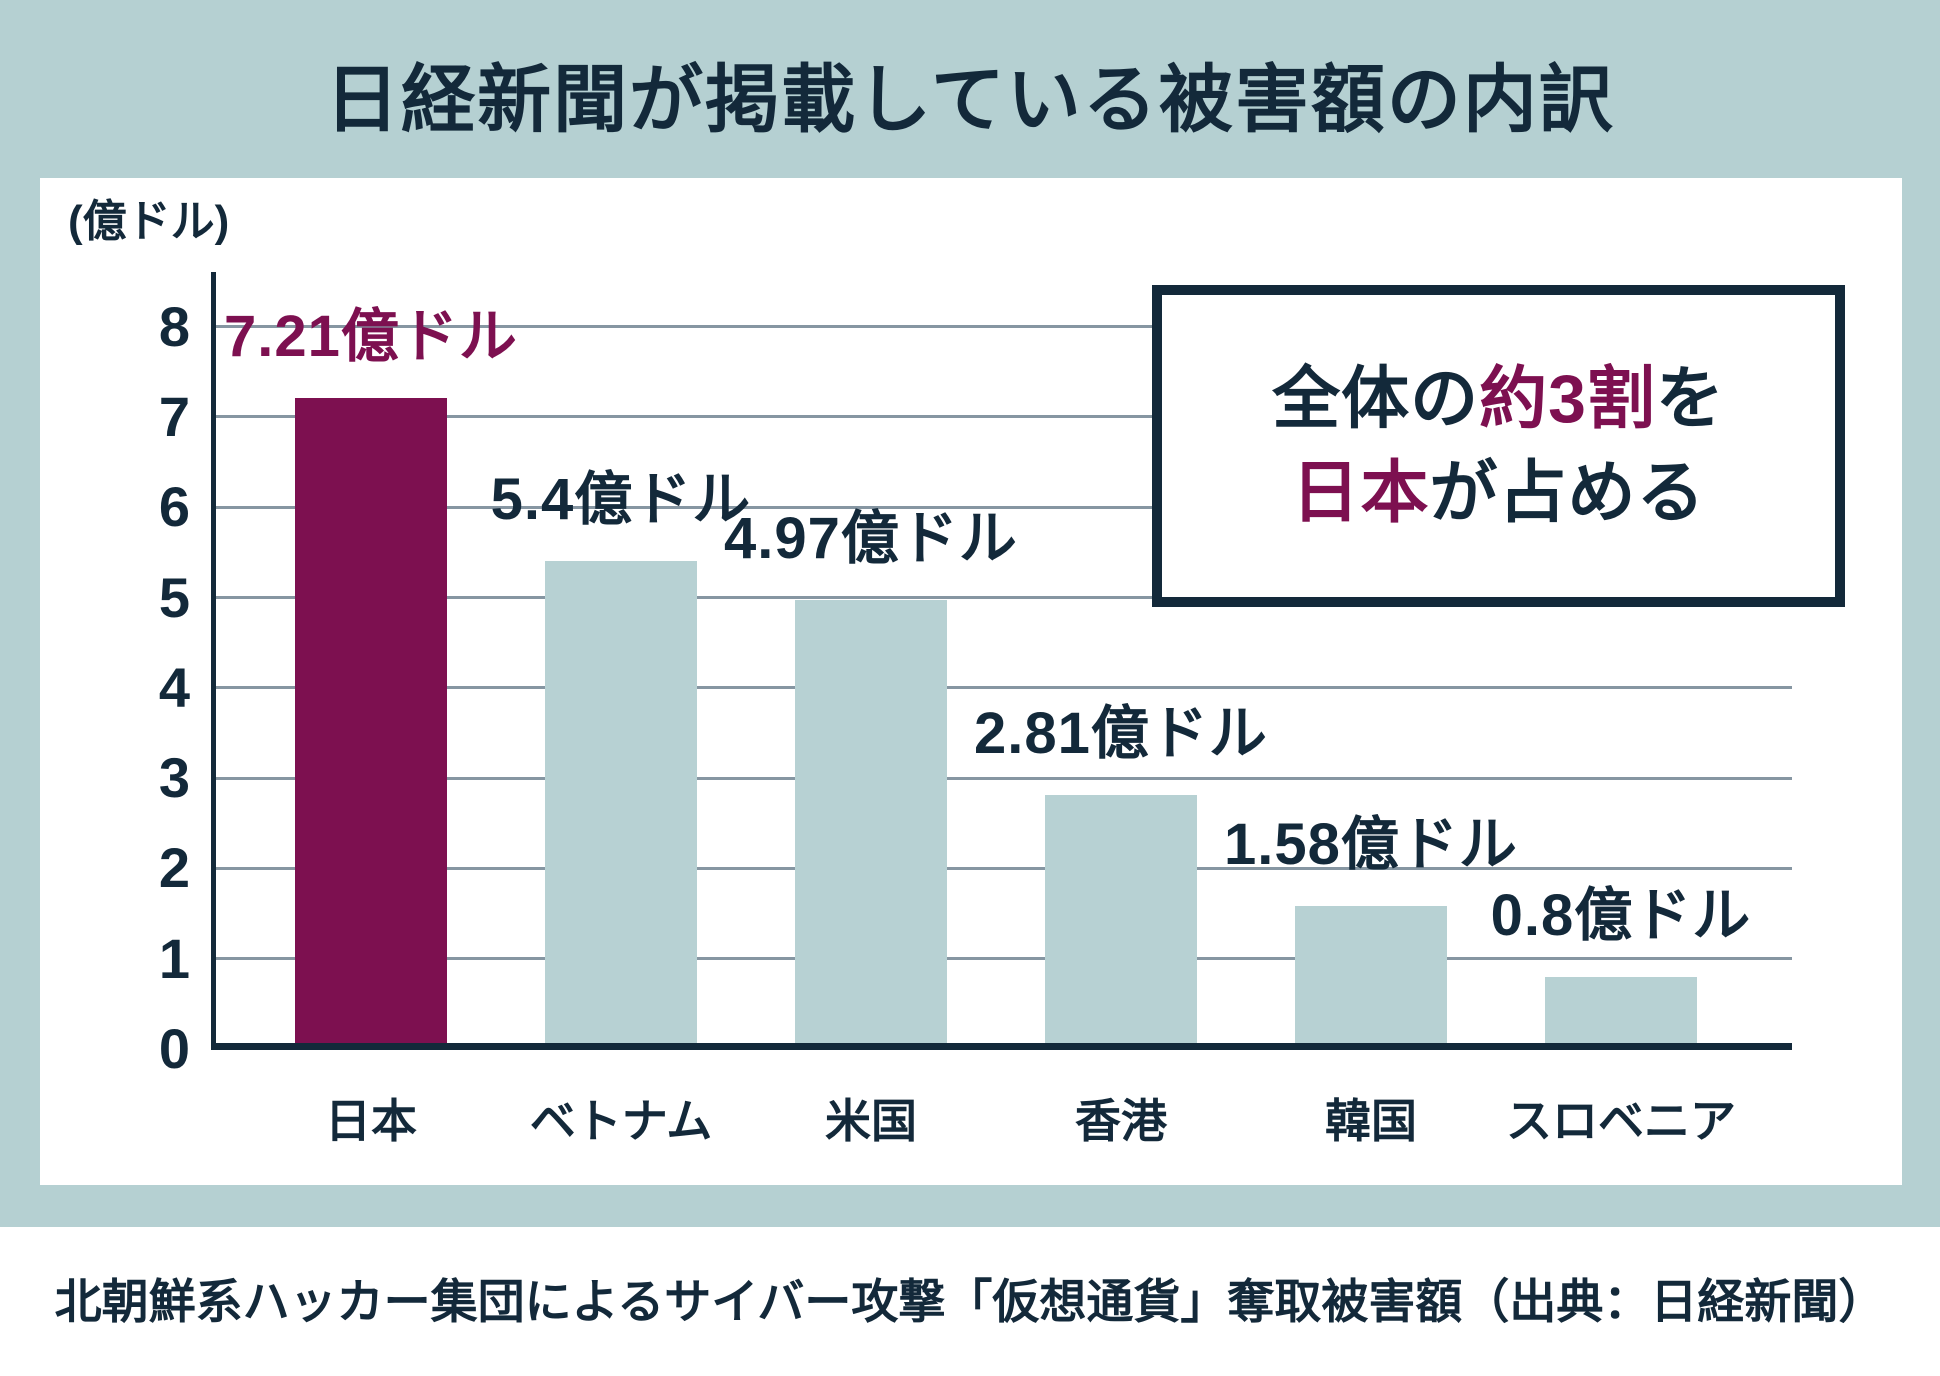 The height and width of the screenshot is (1376, 1940). Describe the element at coordinates (371, 1121) in the screenshot. I see `category-label-日本: 日本` at that location.